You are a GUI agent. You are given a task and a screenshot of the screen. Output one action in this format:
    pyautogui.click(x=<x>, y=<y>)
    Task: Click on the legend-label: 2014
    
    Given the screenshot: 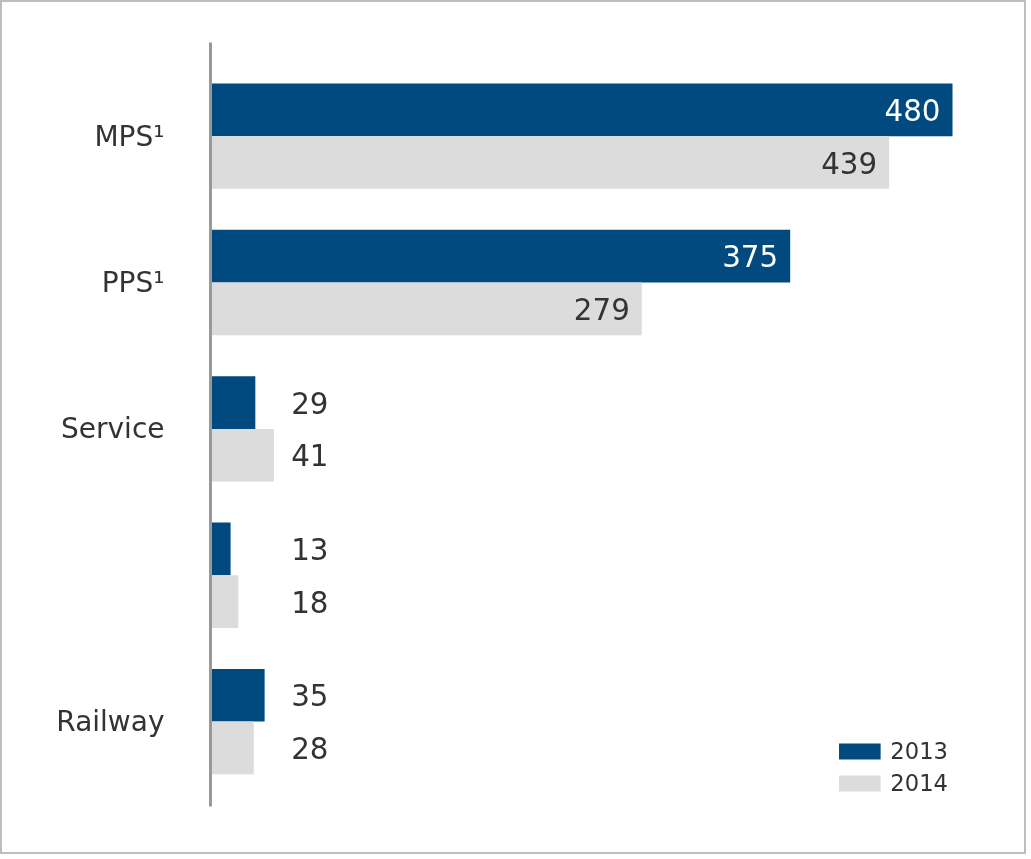 What is the action you would take?
    pyautogui.click(x=919, y=783)
    